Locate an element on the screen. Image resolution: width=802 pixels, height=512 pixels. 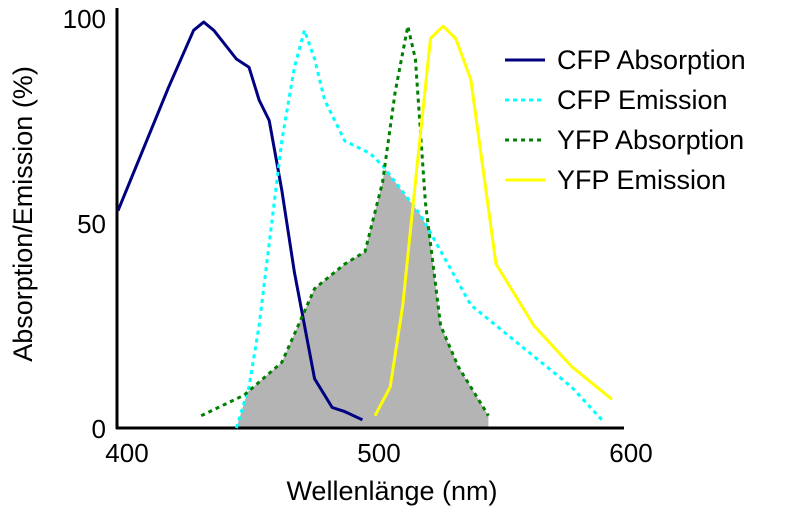
legend-label: YFP Absorption is located at coordinates (650, 140).